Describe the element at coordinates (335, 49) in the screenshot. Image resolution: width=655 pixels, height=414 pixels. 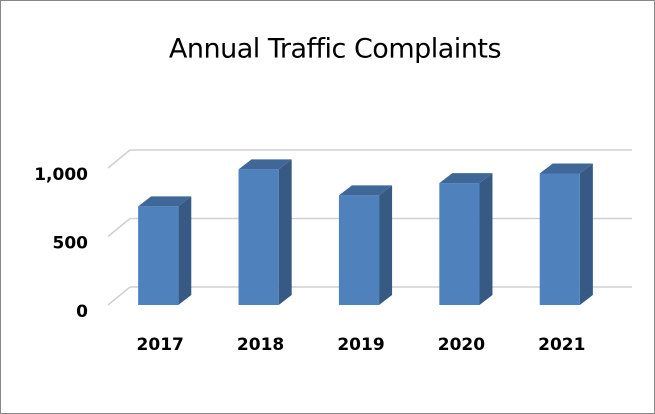
I see `chart-title: Annual Traffic Complaints` at that location.